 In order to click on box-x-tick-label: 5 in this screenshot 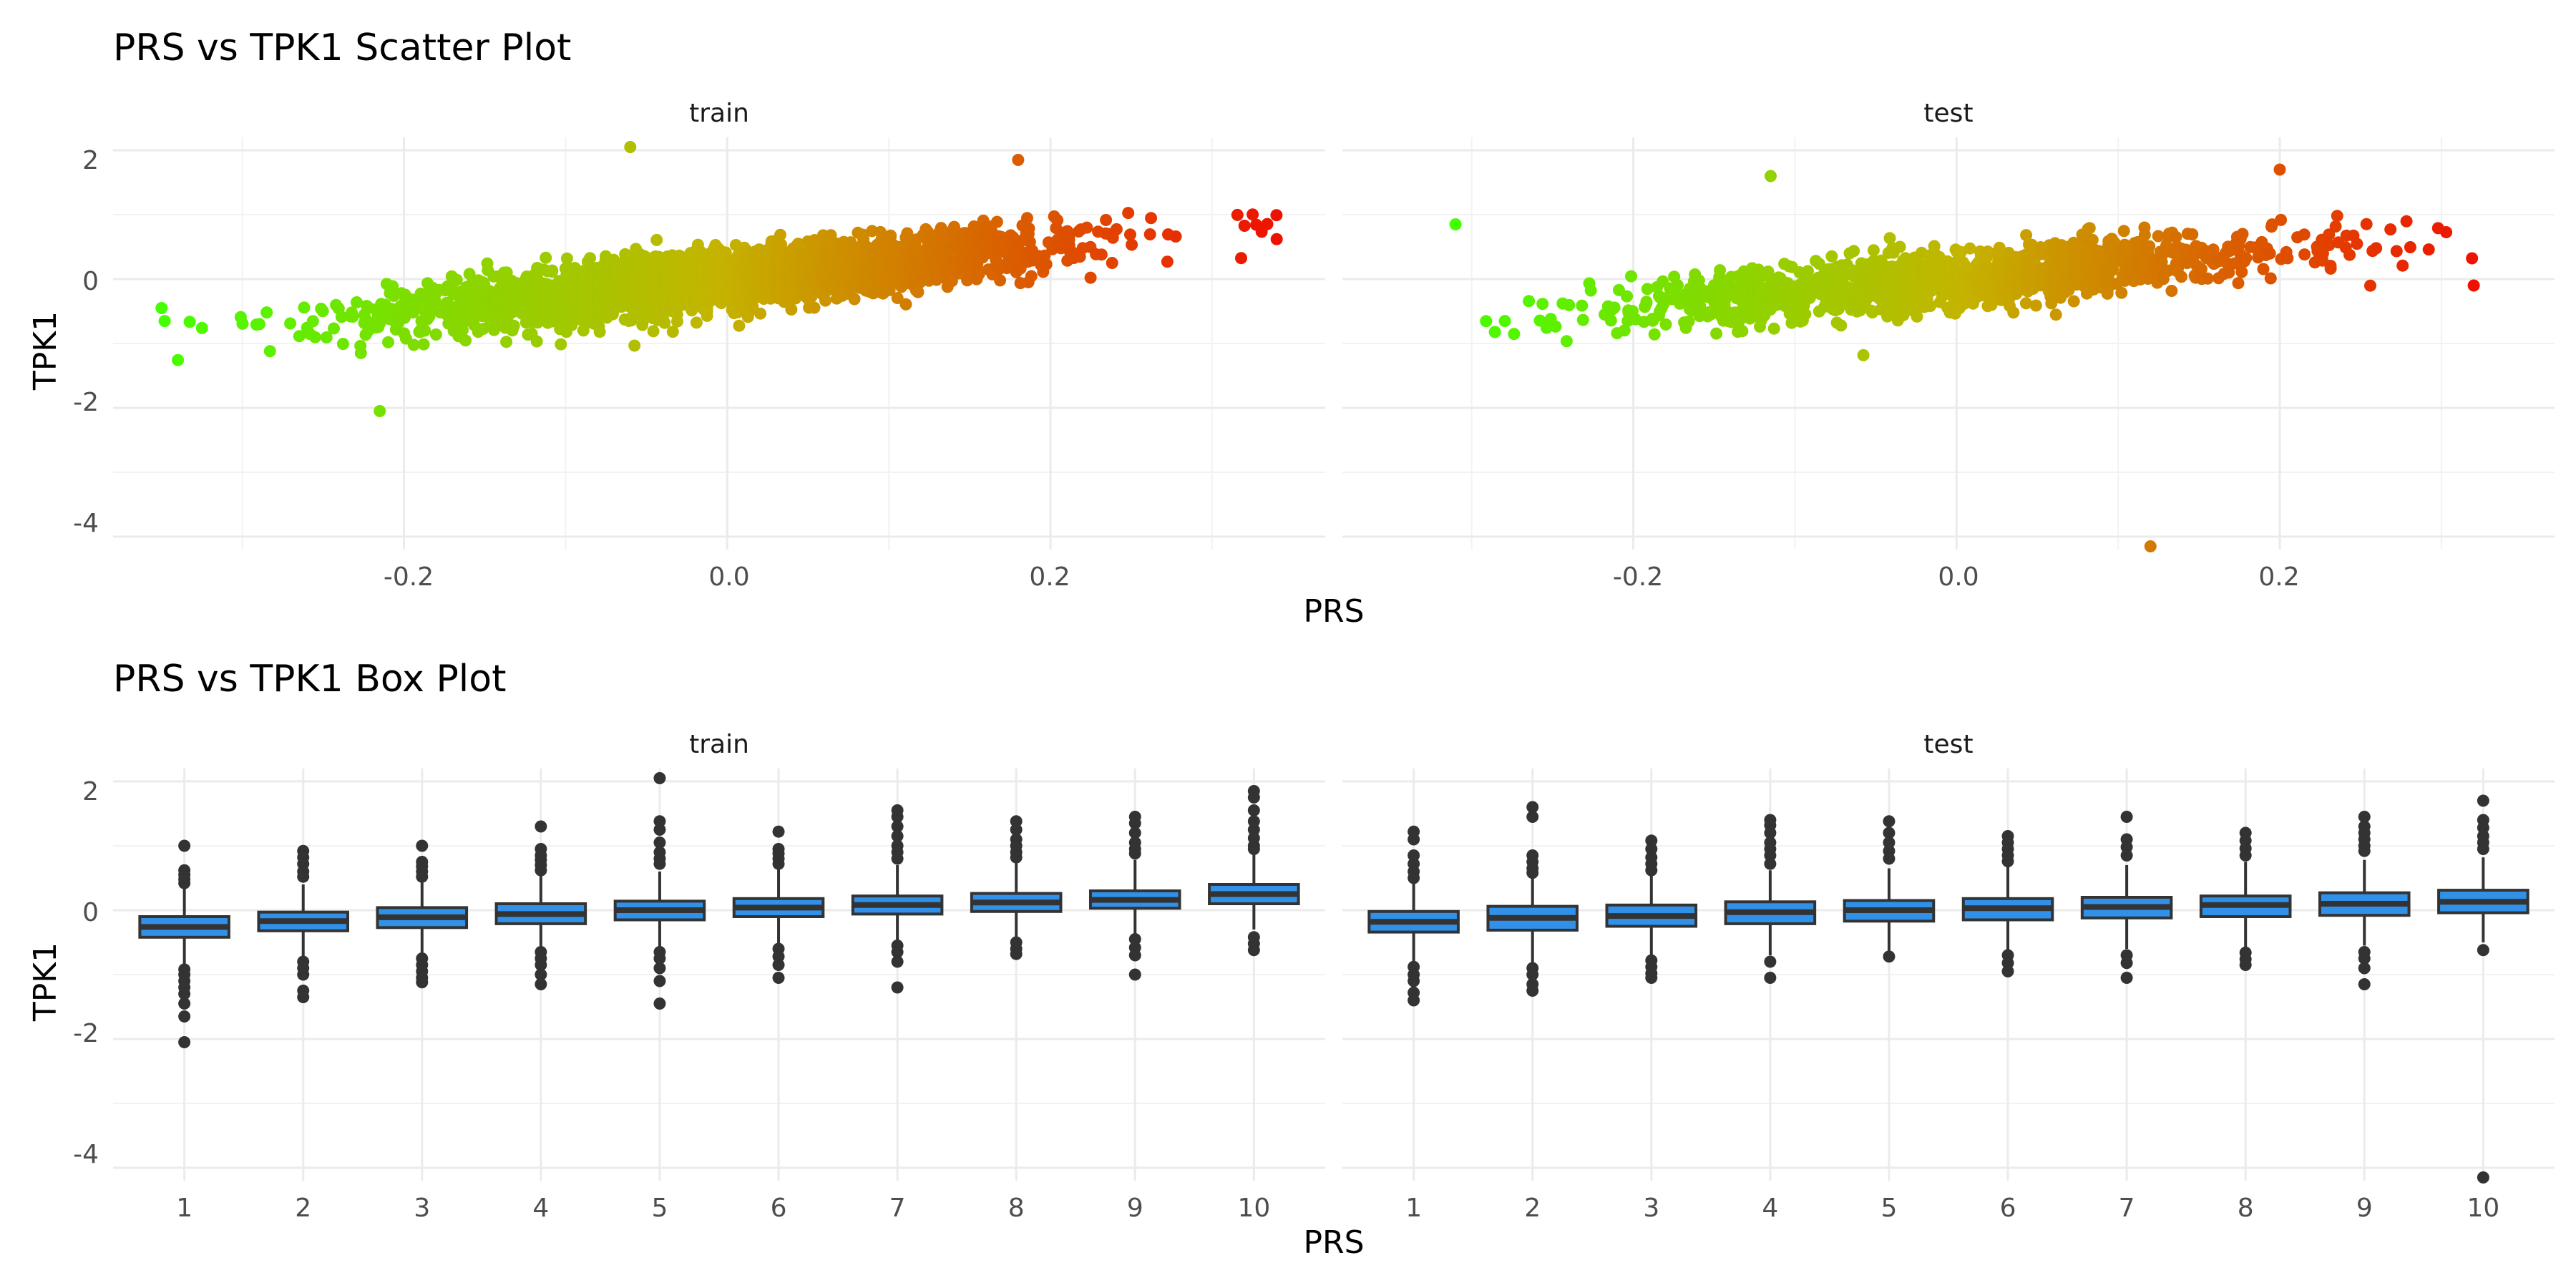, I will do `click(660, 1208)`.